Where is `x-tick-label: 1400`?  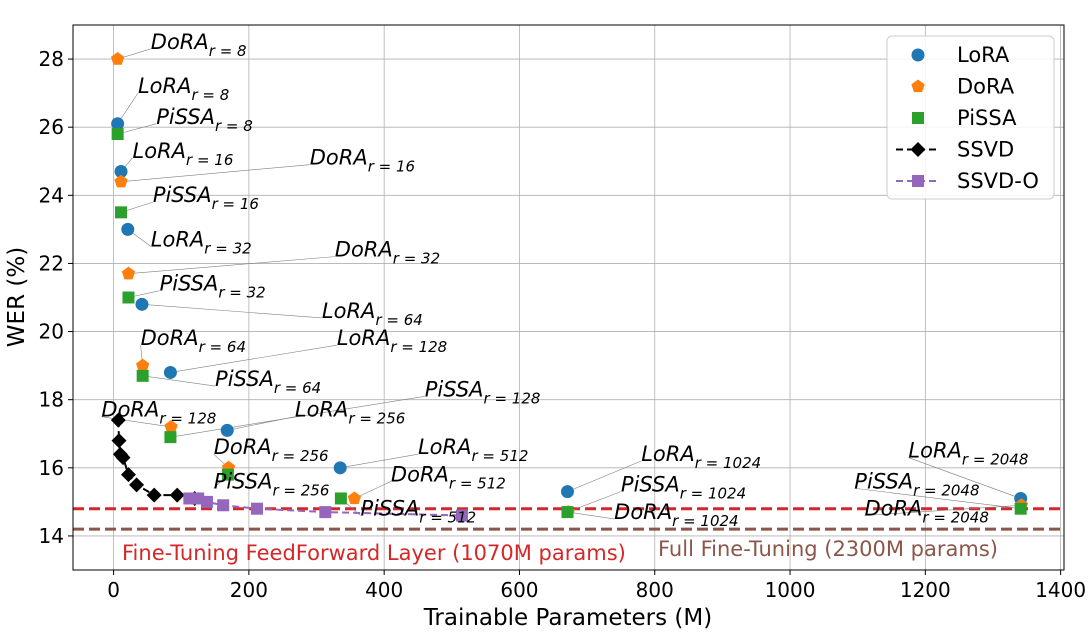 x-tick-label: 1400 is located at coordinates (1060, 590).